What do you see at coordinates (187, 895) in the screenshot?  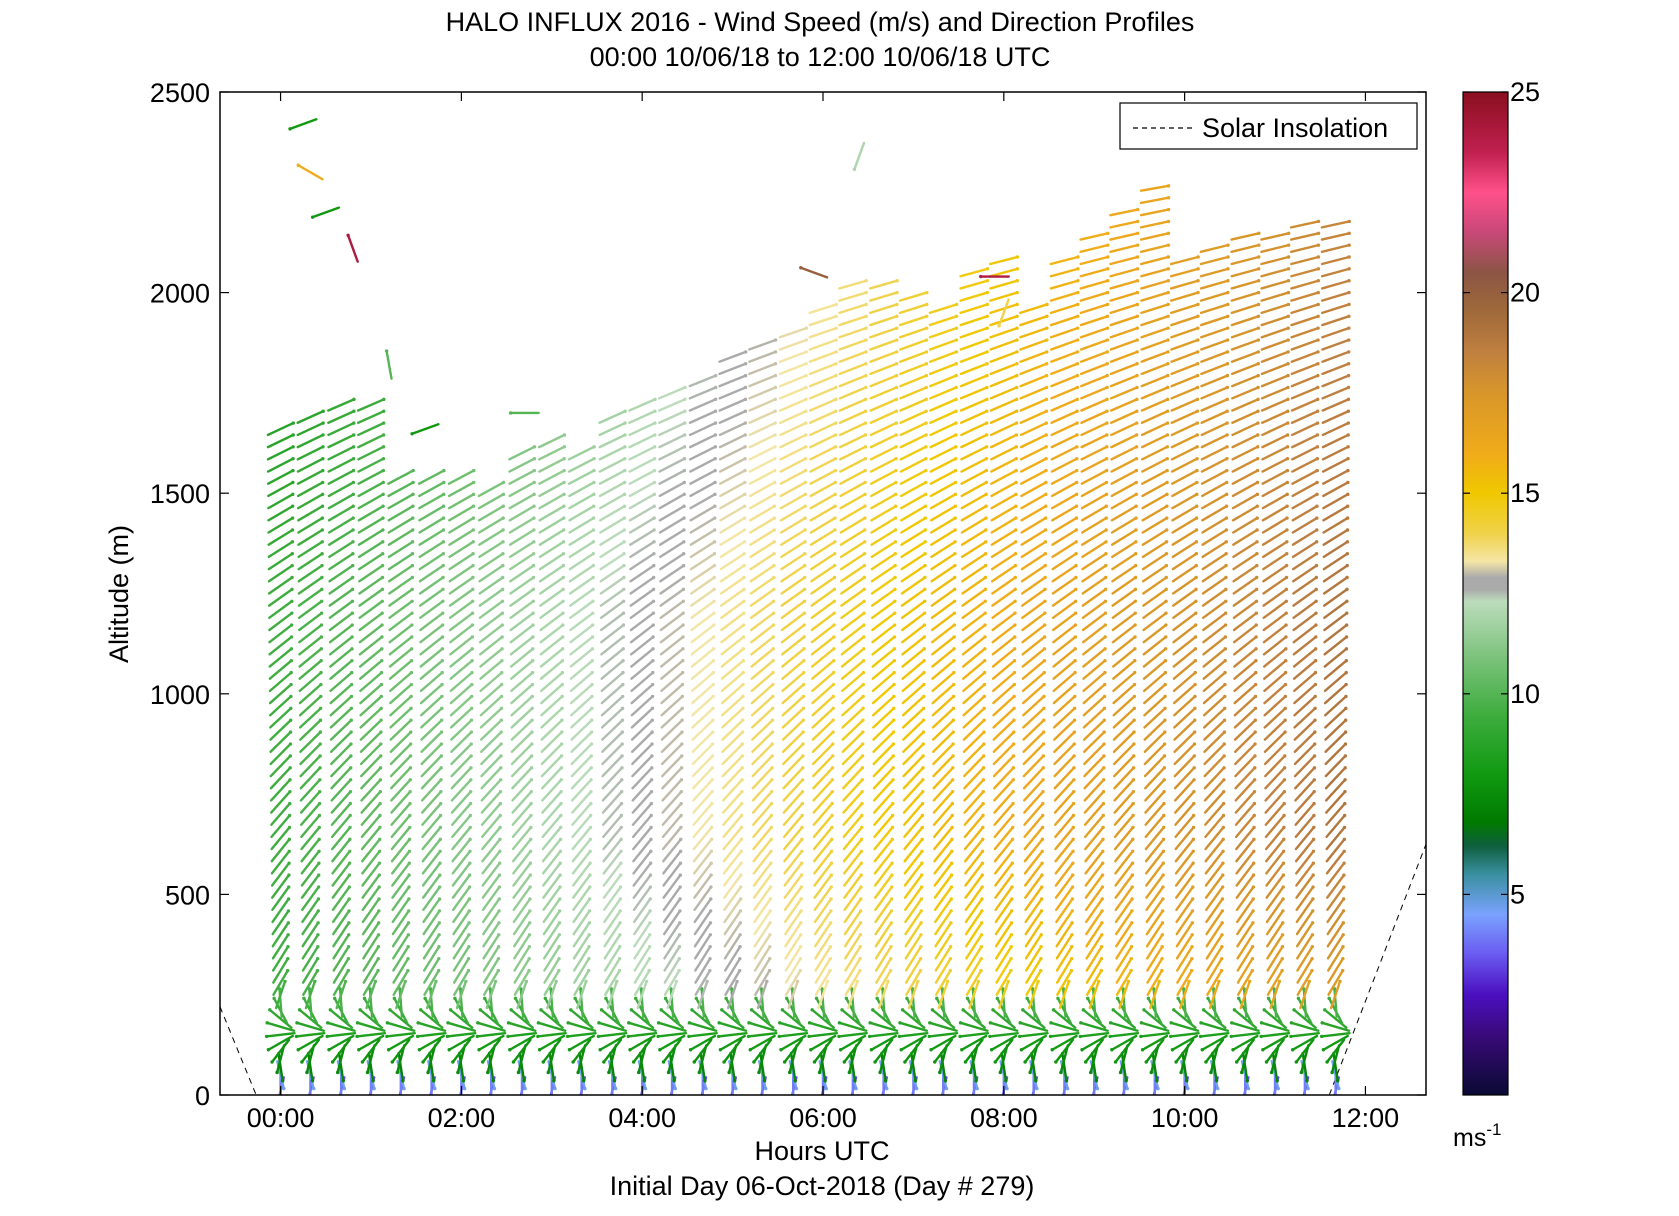 I see `y-tick-label: 500` at bounding box center [187, 895].